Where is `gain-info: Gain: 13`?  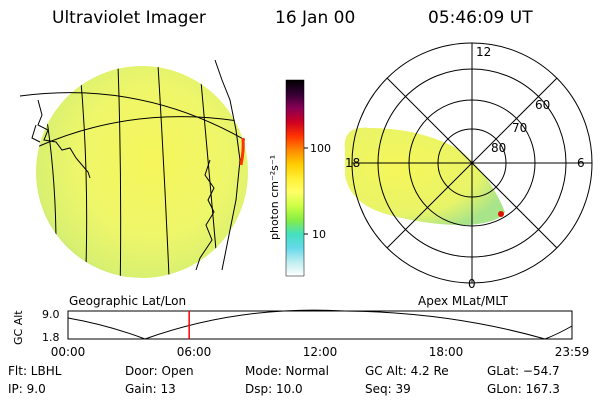 gain-info: Gain: 13 is located at coordinates (150, 389).